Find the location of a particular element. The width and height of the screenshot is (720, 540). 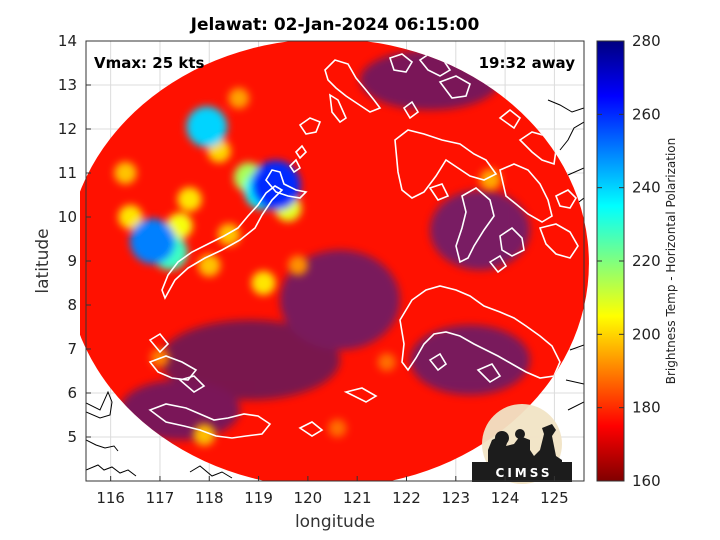

colorbar-ticks: 160 180 200 220 240 260 280 is located at coordinates (629, 261).